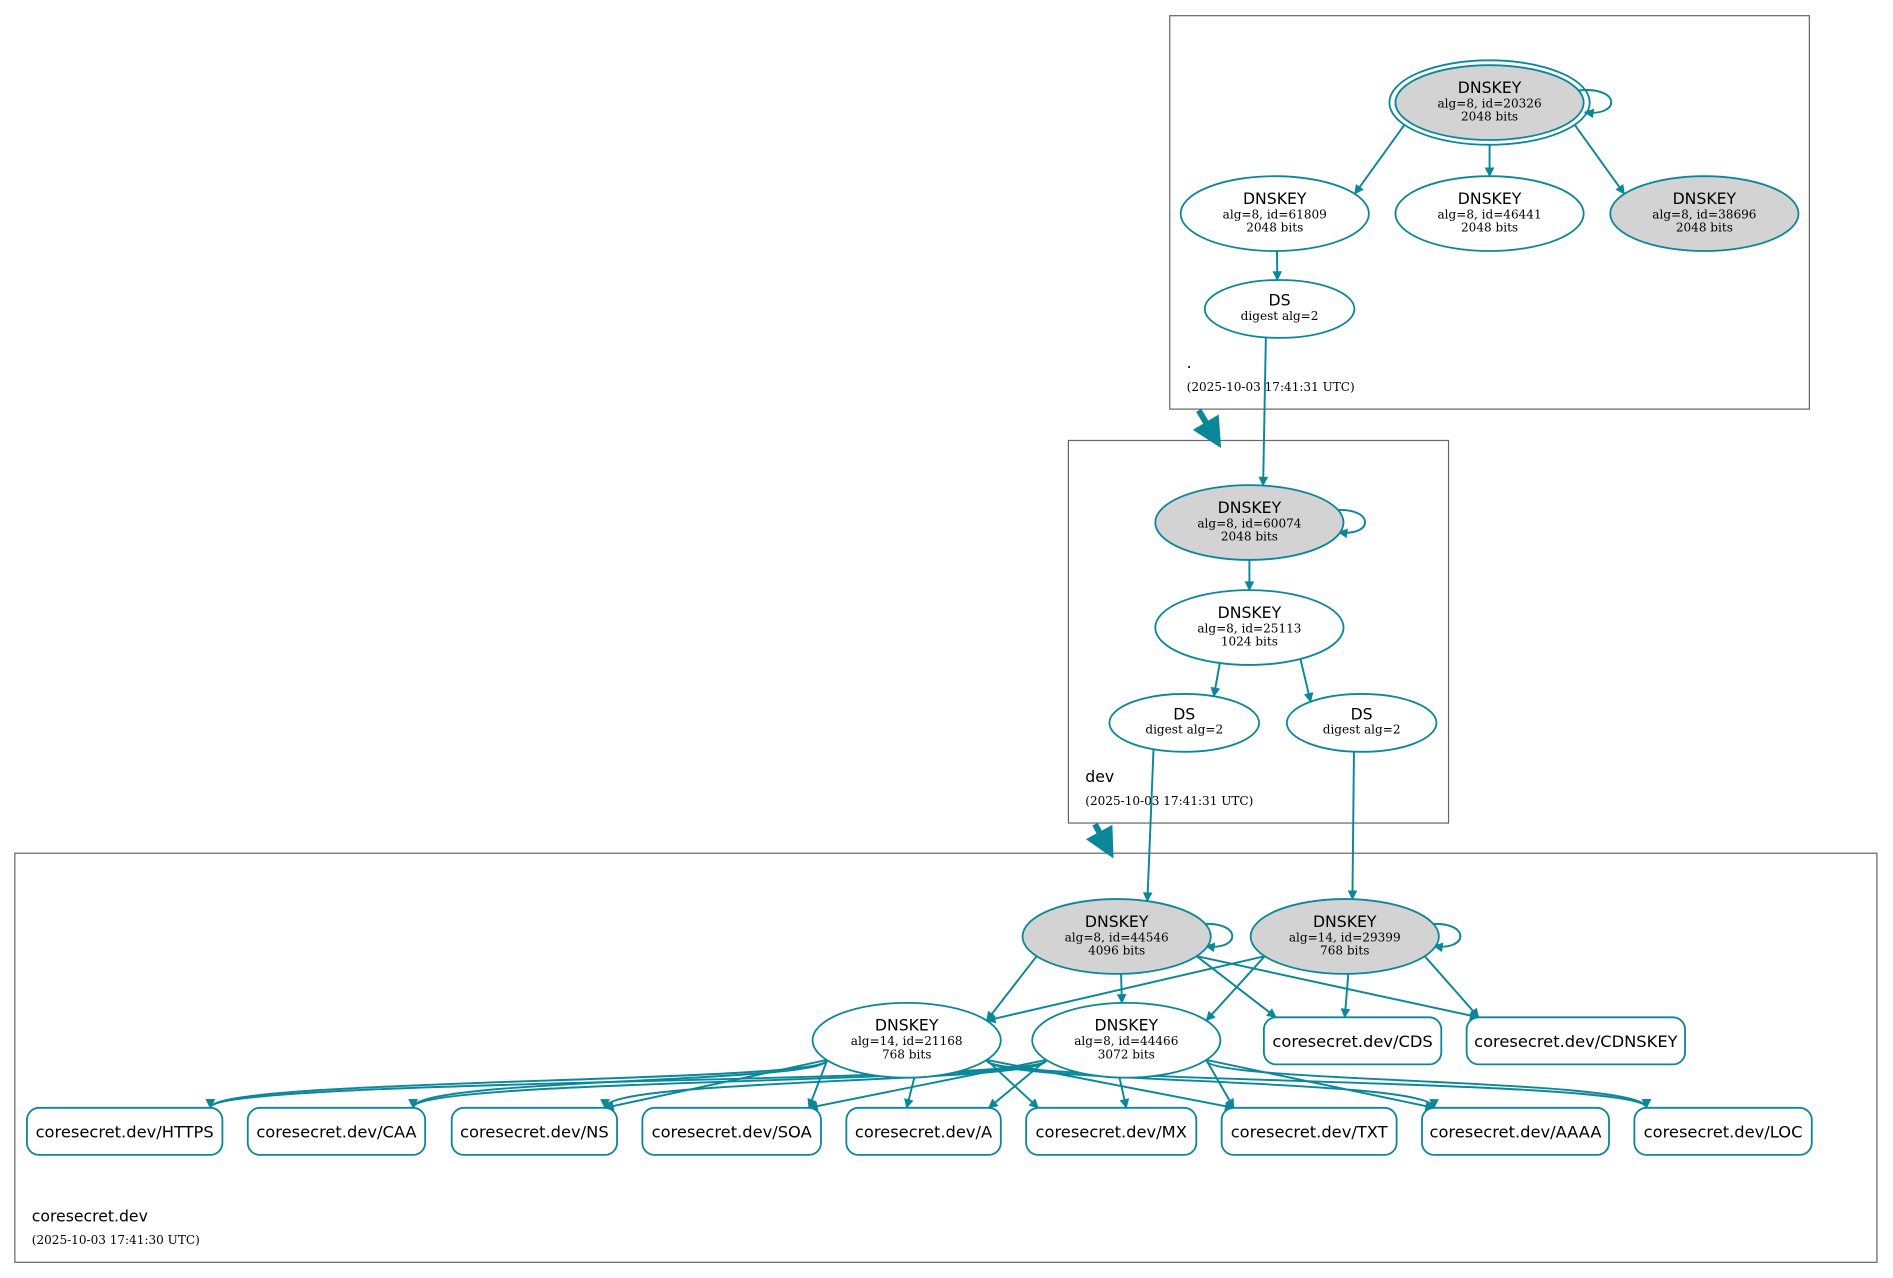 This screenshot has width=1893, height=1278. I want to click on zone-cluster-root: . (2025-10-03 17:41:31 UTC), so click(1489, 212).